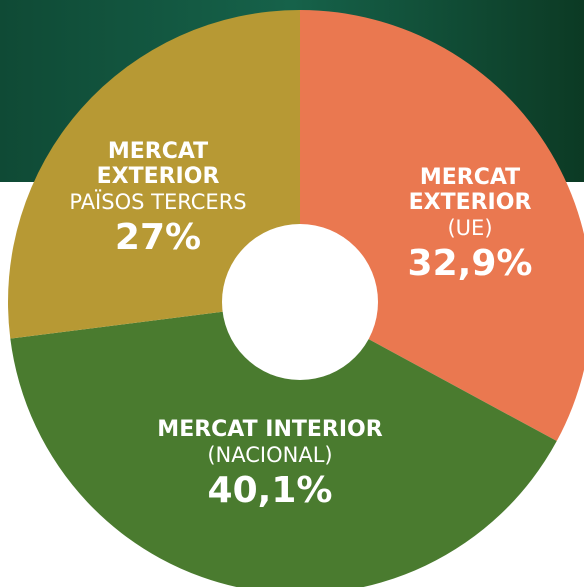 The height and width of the screenshot is (587, 584). I want to click on slice-value-label: 32,9%, so click(470, 263).